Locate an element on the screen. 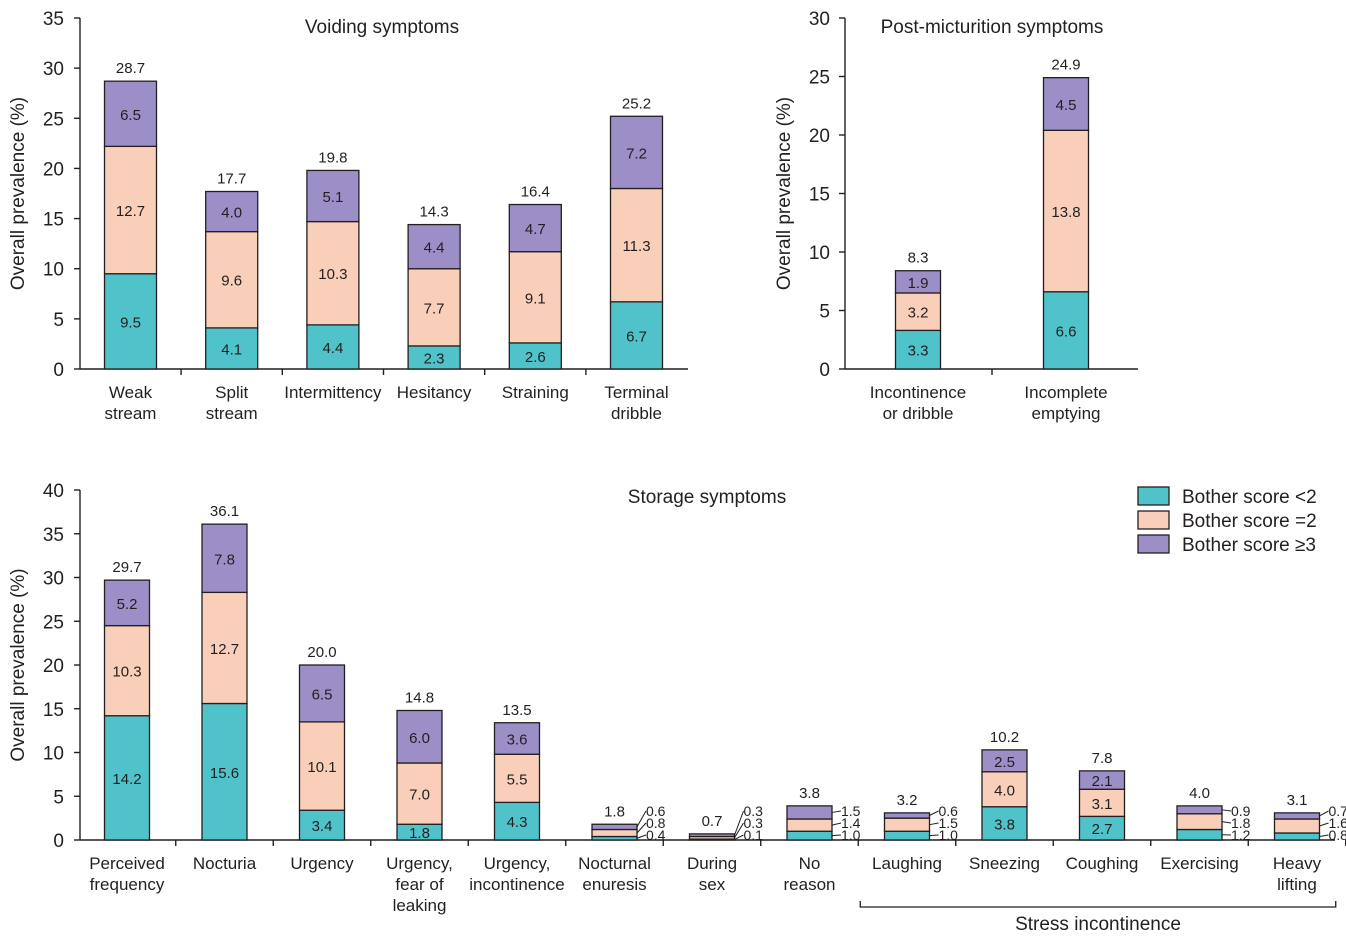 The image size is (1346, 940). segment-label: 10.3 is located at coordinates (332, 274).